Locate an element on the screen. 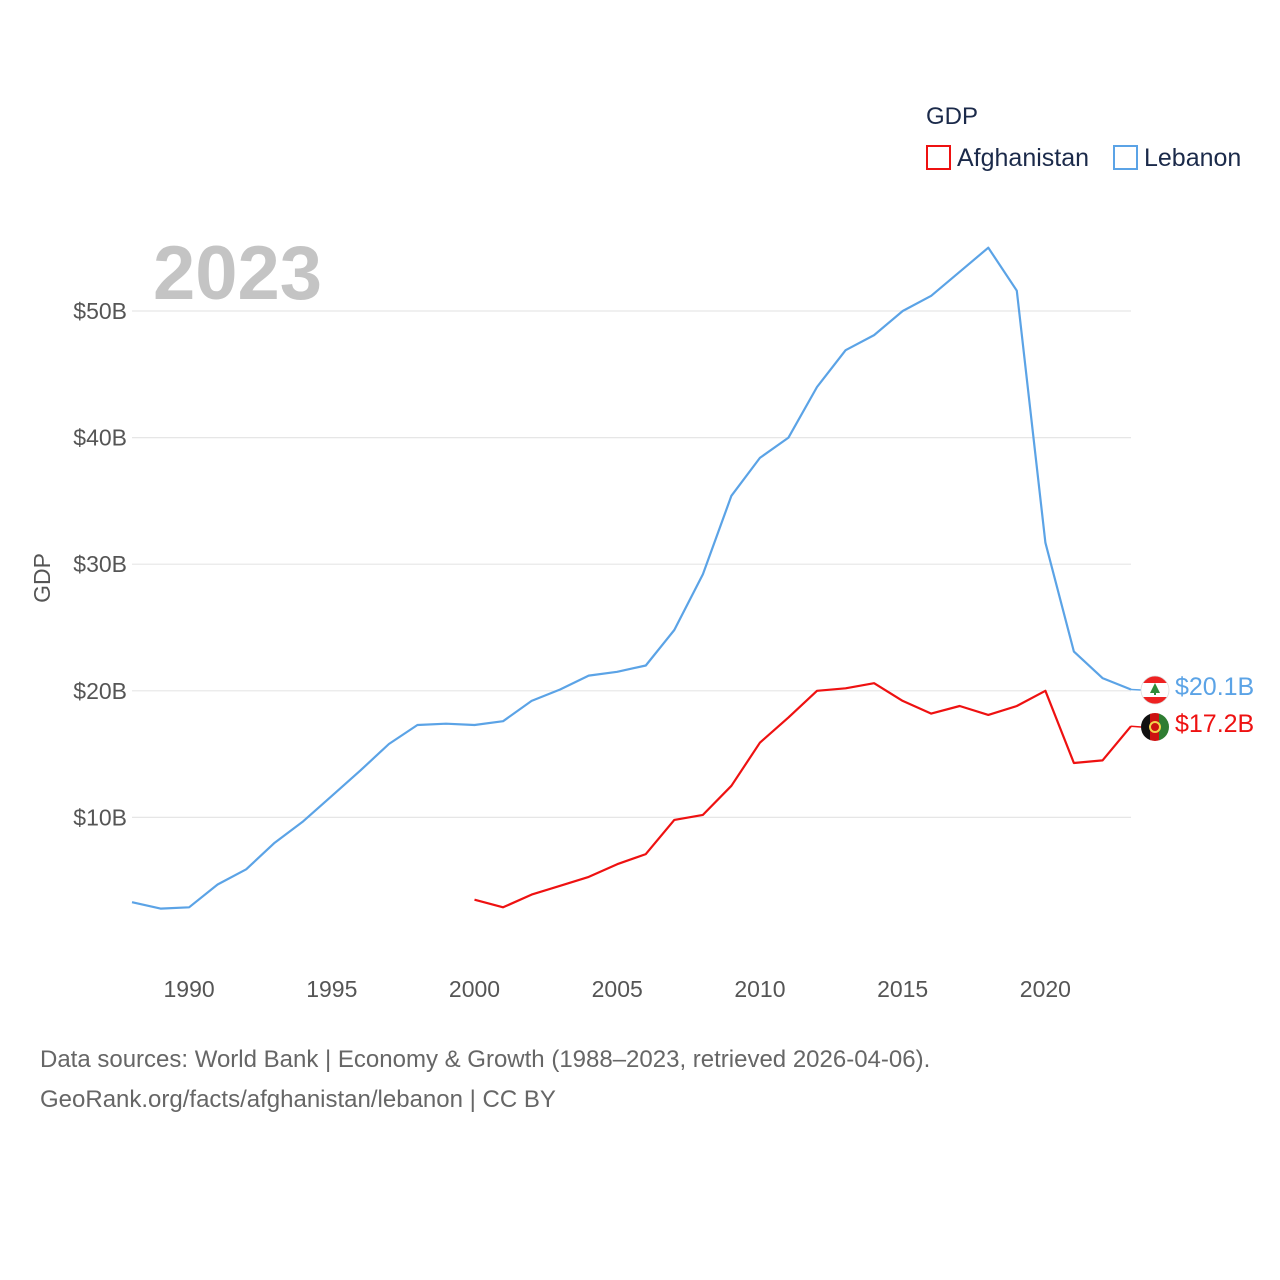 This screenshot has width=1280, height=1280. y-axis-ticks: $10B $20B $30B $40B $50B is located at coordinates (100, 564).